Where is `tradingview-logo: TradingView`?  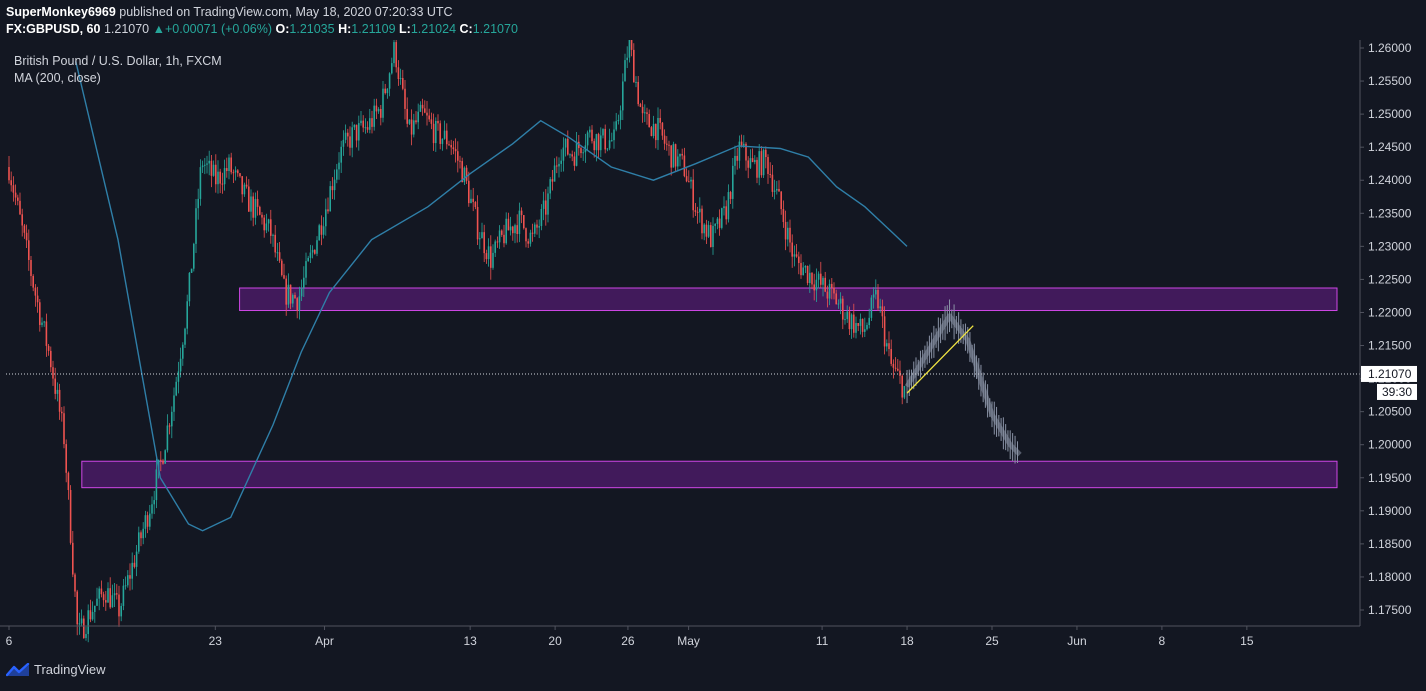 tradingview-logo: TradingView is located at coordinates (56, 669).